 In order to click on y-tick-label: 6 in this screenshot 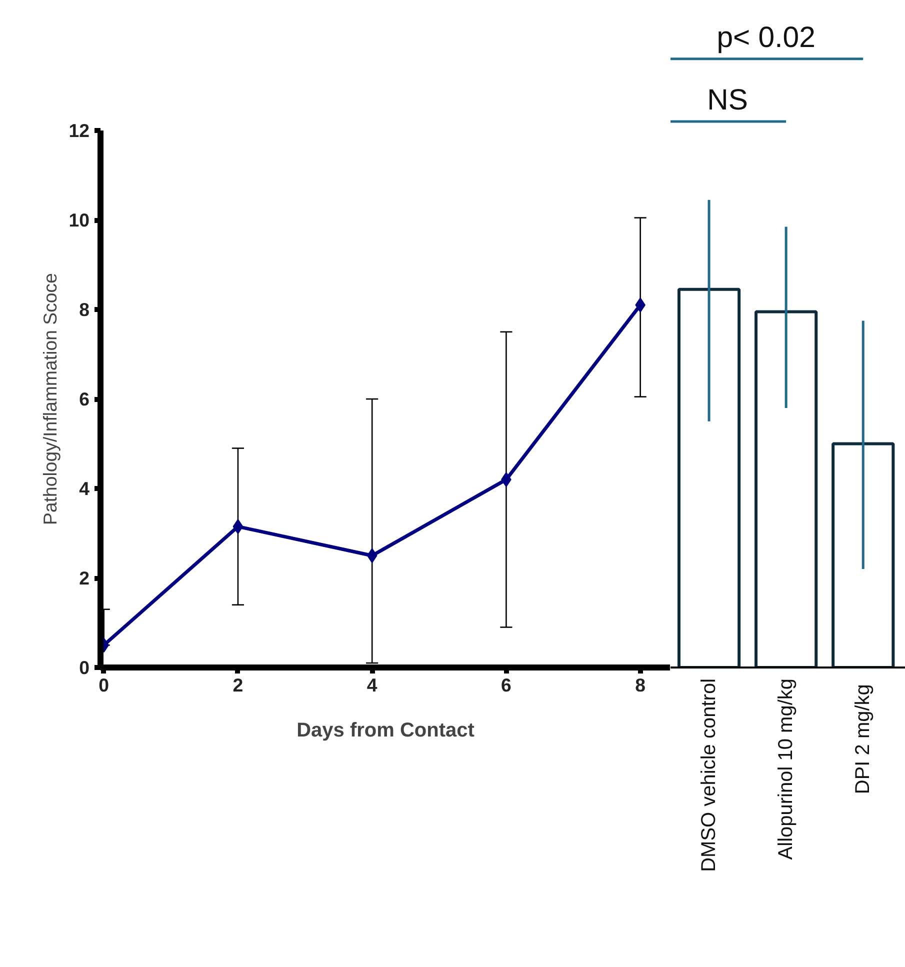, I will do `click(84, 399)`.